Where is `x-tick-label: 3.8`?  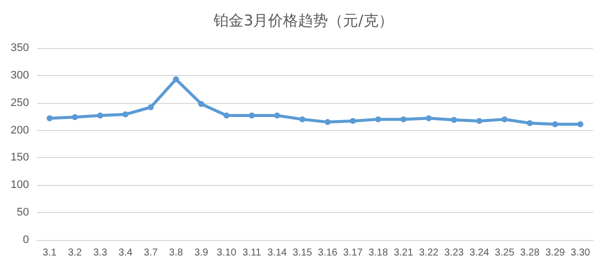
x-tick-label: 3.8 is located at coordinates (176, 253).